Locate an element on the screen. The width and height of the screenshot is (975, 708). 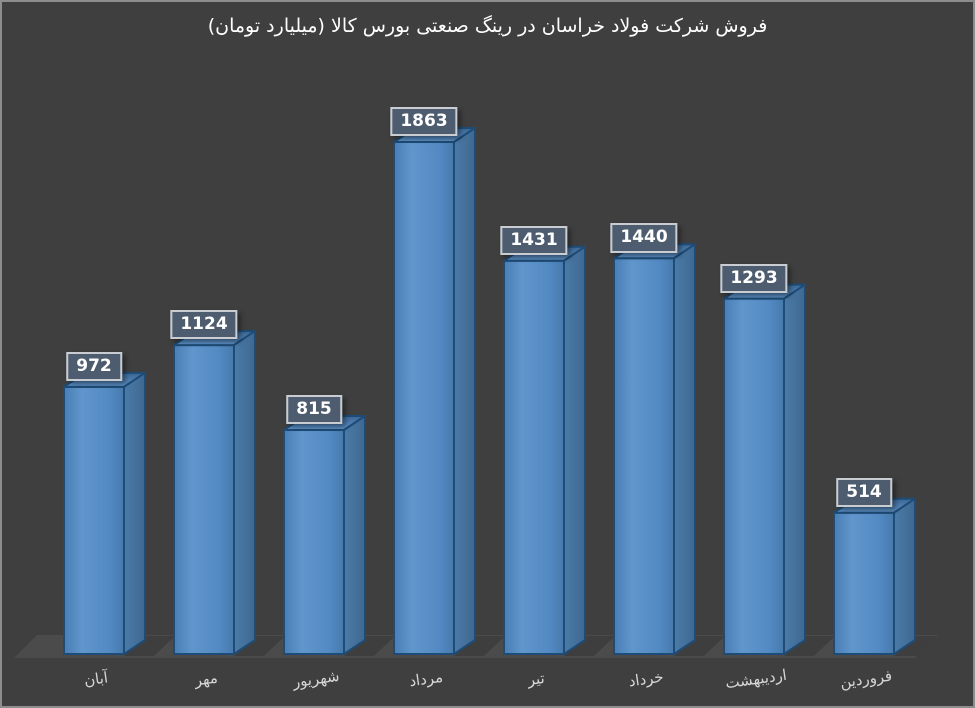
bar-shadow-layer is located at coordinates (531, 646).